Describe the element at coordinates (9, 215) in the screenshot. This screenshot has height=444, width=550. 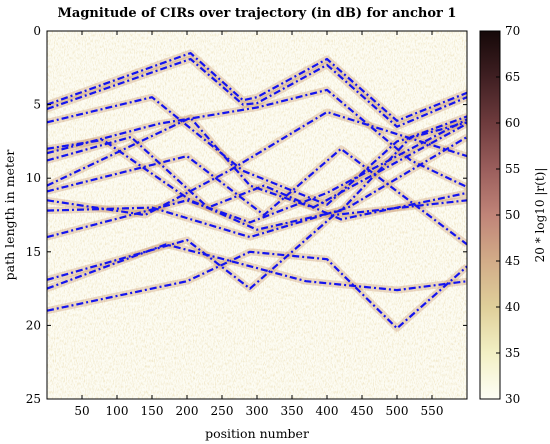
I see `y-axis-label: path length in meter` at that location.